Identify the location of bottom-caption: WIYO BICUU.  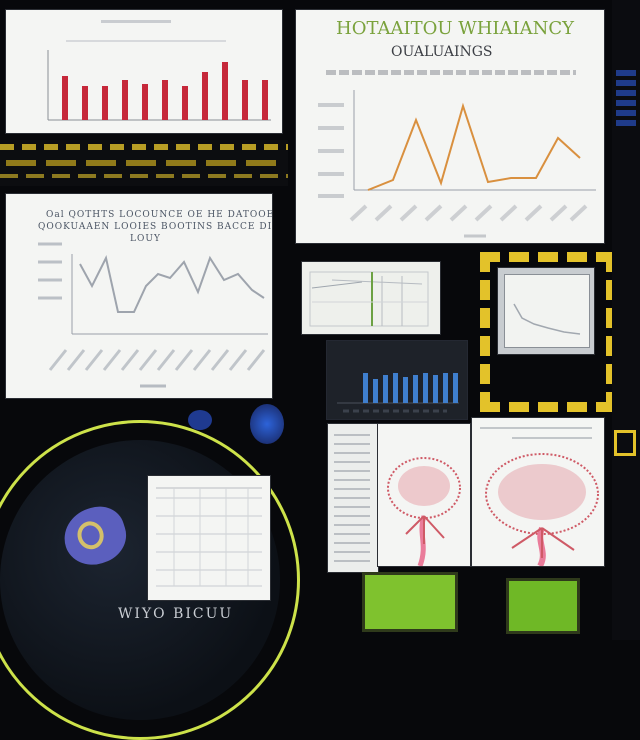
(176, 614).